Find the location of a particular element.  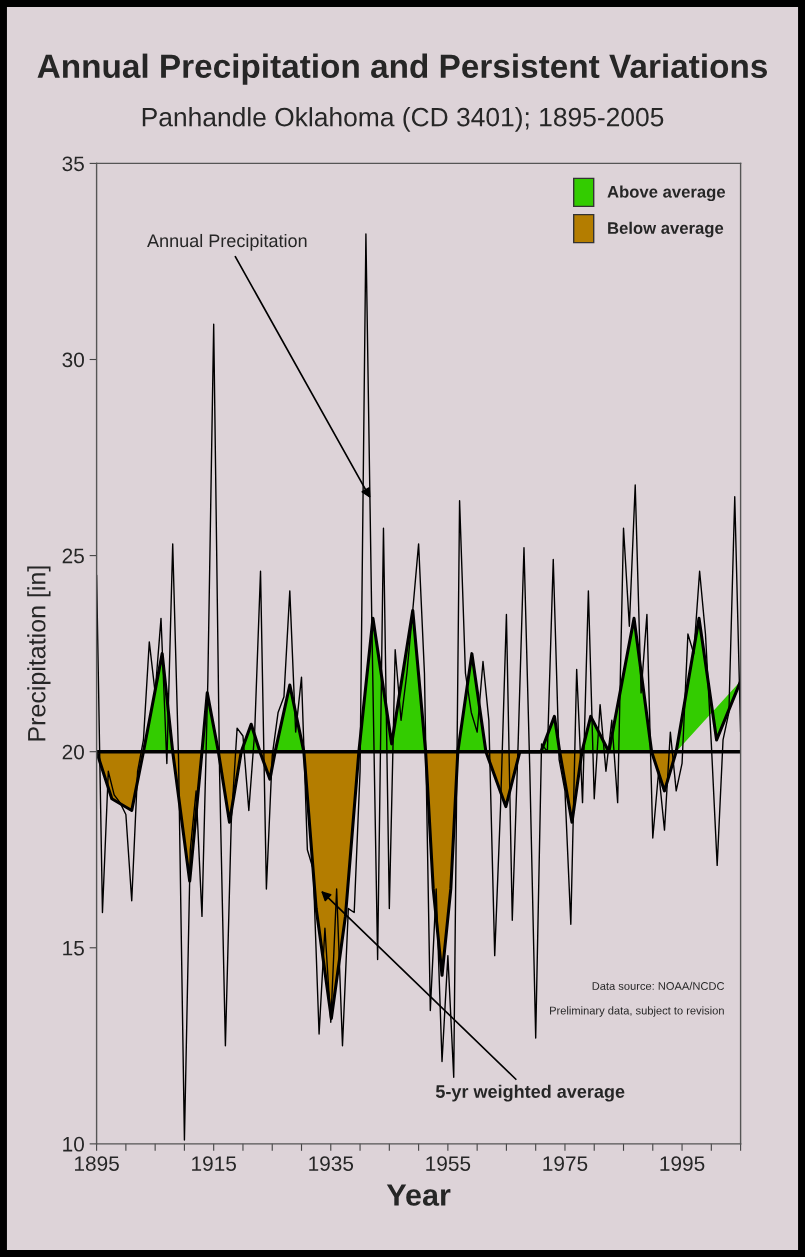

y-tick-label: 20 is located at coordinates (73, 752).